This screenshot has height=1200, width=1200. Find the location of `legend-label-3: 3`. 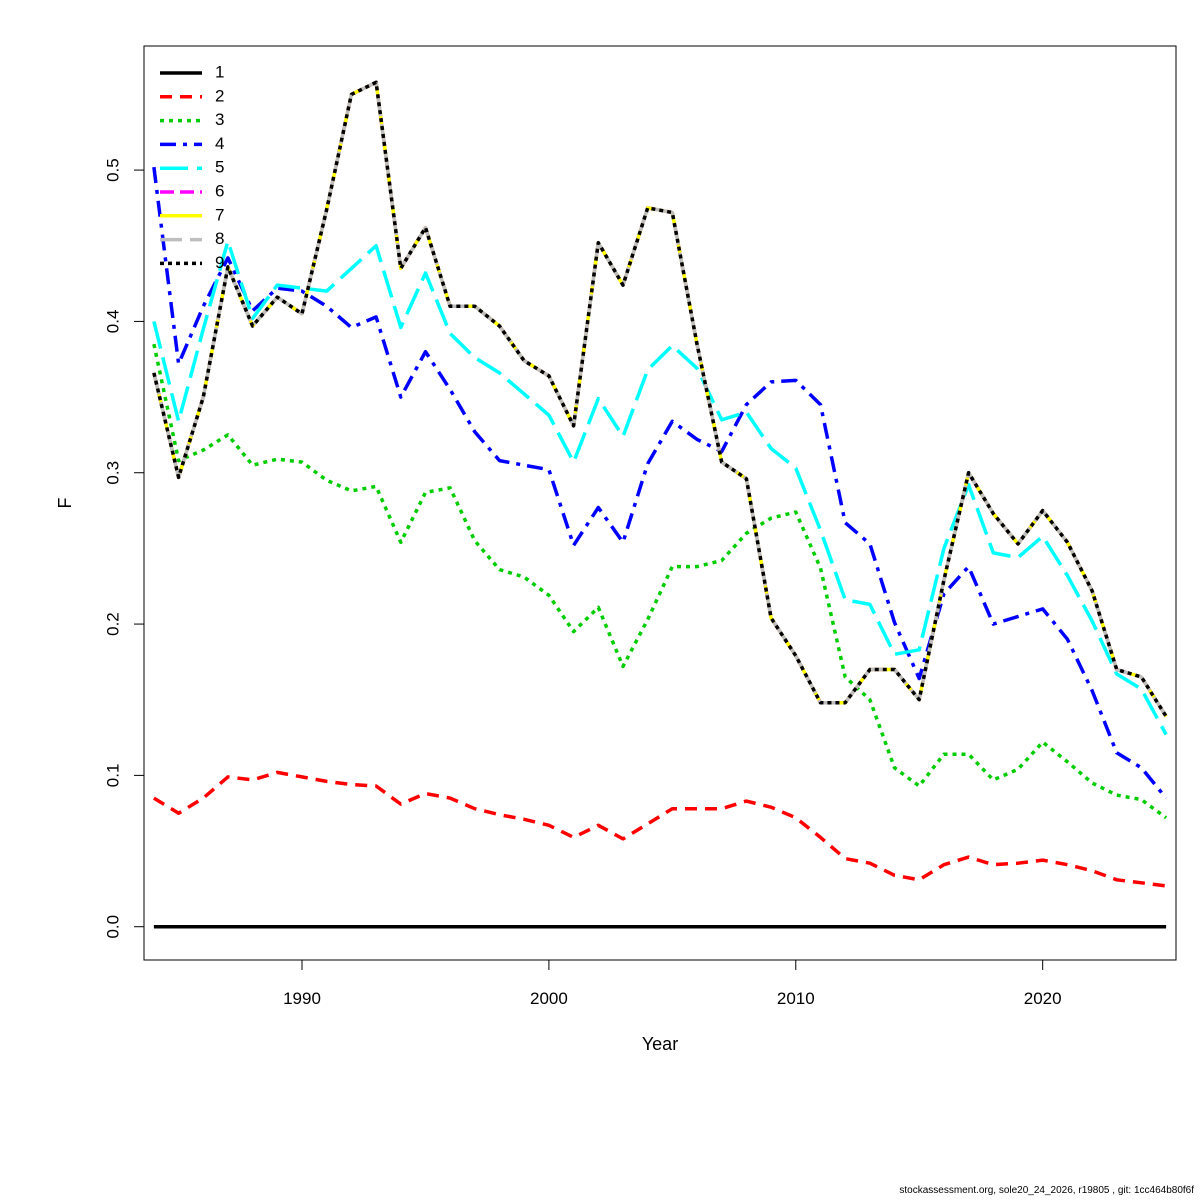

legend-label-3: 3 is located at coordinates (219, 119).